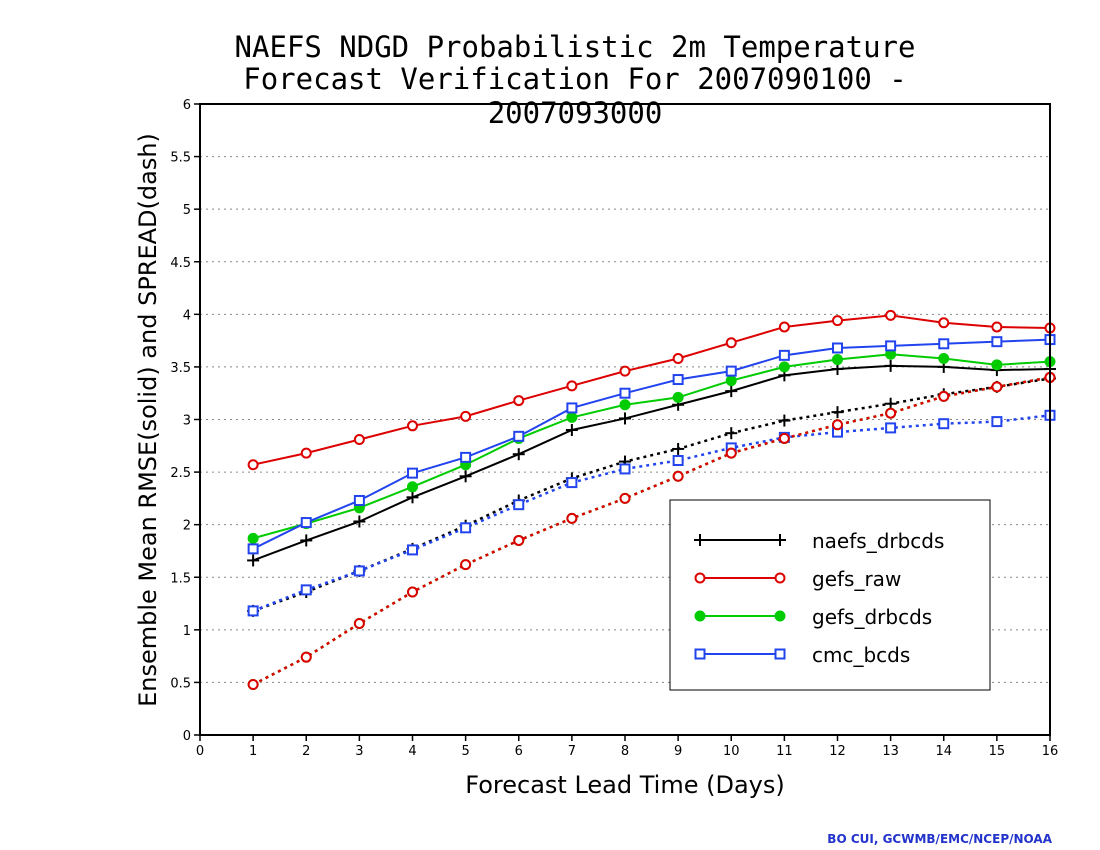 The width and height of the screenshot is (1100, 850). What do you see at coordinates (1050, 751) in the screenshot?
I see `x-tick-label: 16` at bounding box center [1050, 751].